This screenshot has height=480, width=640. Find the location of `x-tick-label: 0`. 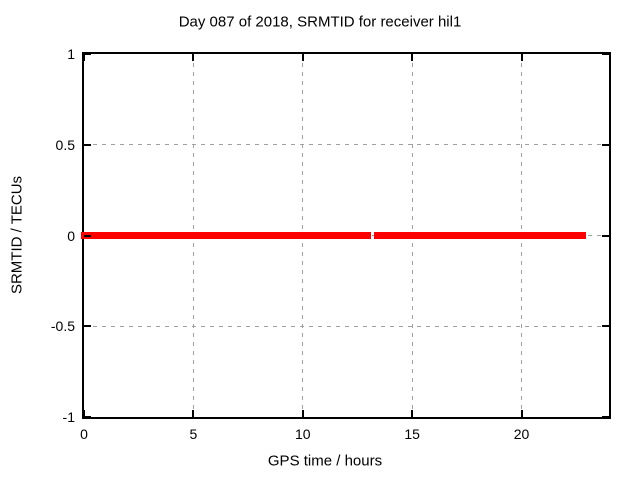

x-tick-label: 0 is located at coordinates (84, 434).